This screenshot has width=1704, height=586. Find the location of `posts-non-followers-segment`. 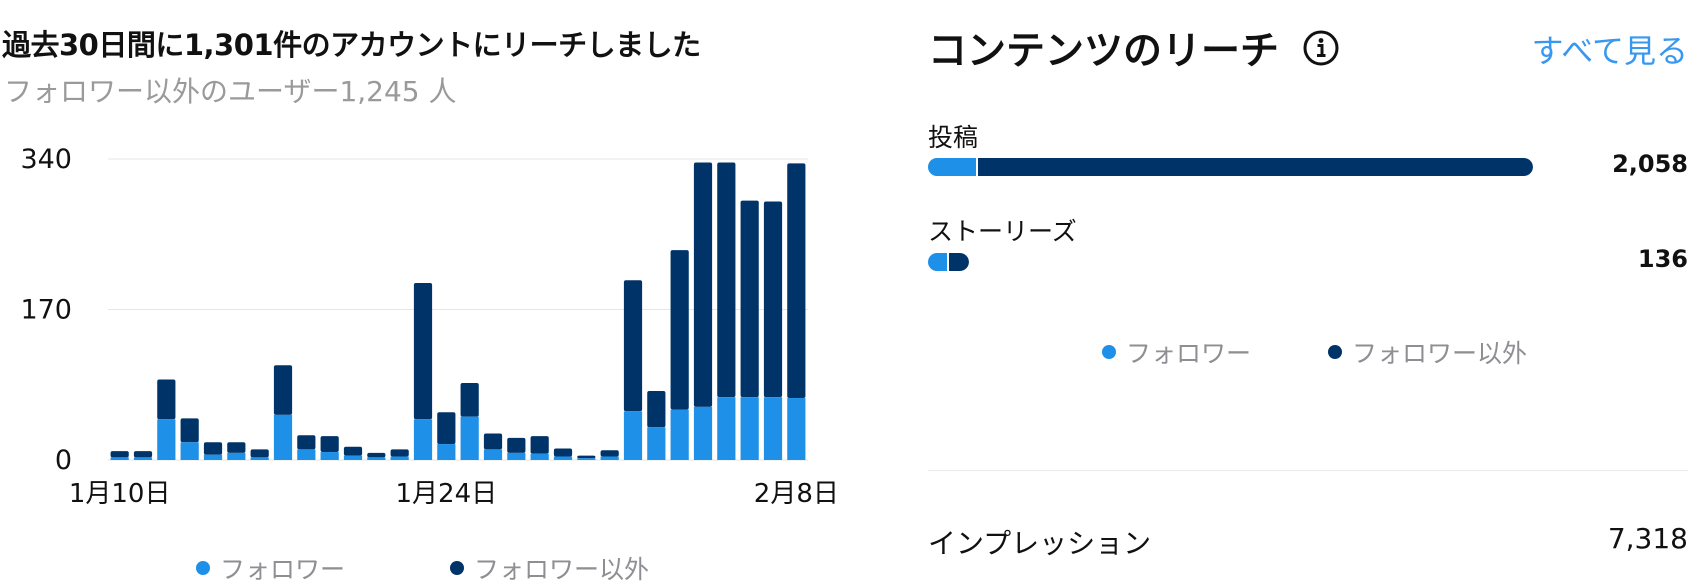

posts-non-followers-segment is located at coordinates (1255, 167).